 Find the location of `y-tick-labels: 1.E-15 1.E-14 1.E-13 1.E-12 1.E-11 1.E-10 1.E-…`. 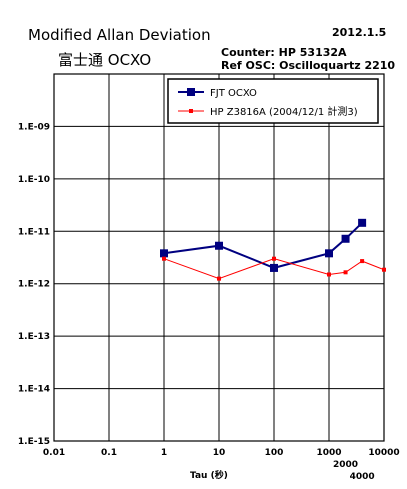

y-tick-labels: 1.E-15 1.E-14 1.E-13 1.E-12 1.E-11 1.E-10 1.E-… is located at coordinates (34, 284).